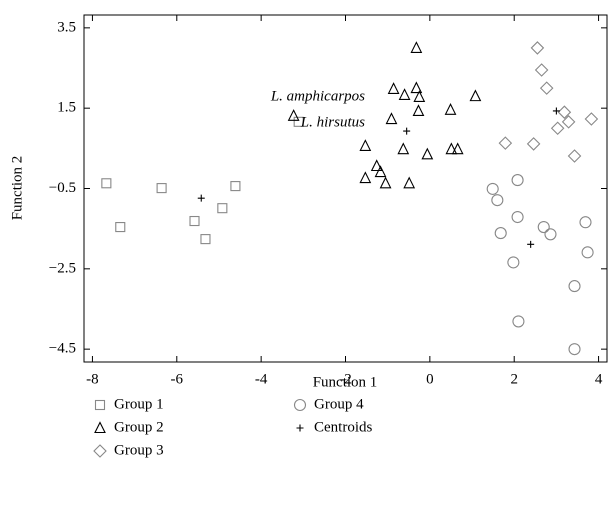  I want to click on y-axis-label: Function 2, so click(17, 188).